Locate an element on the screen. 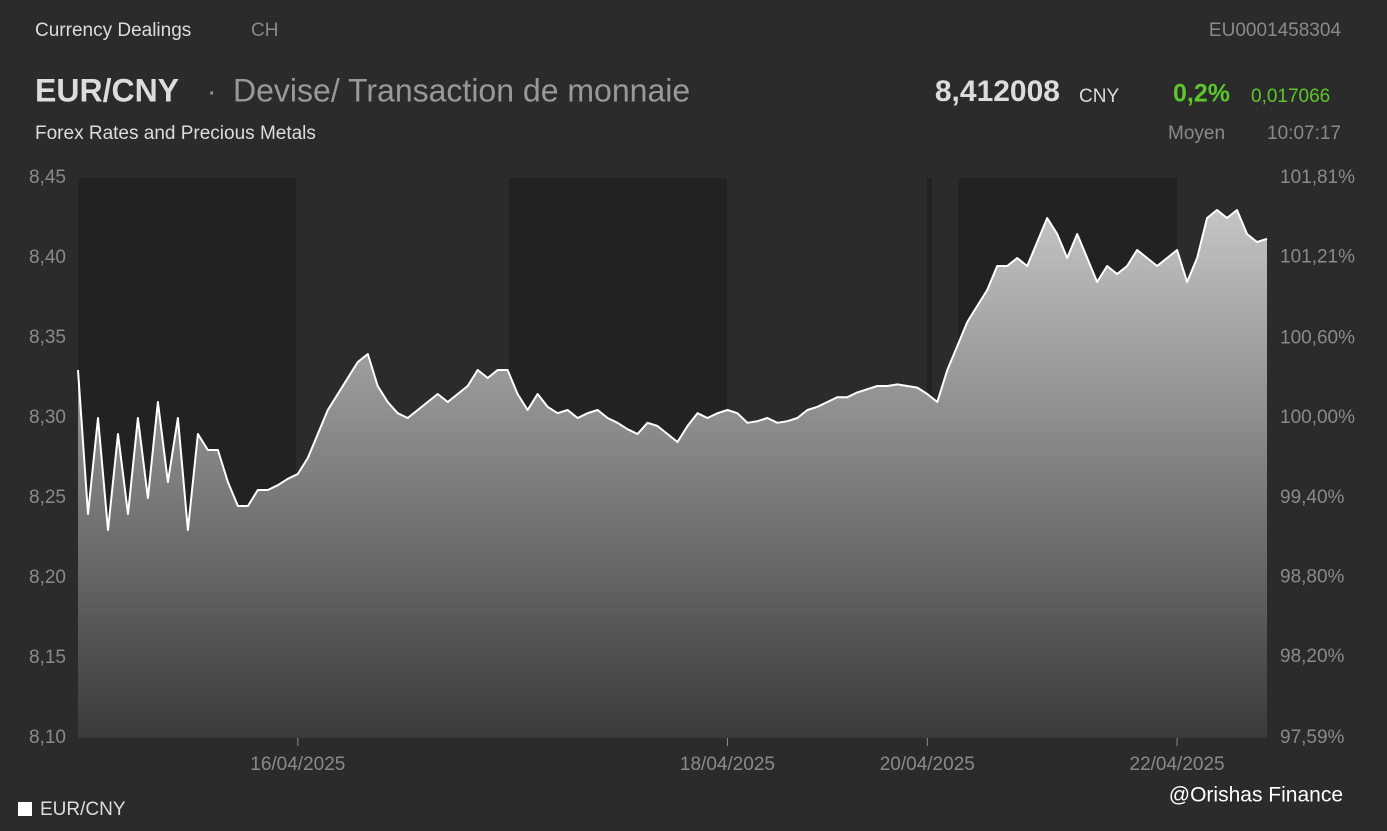 The width and height of the screenshot is (1387, 831). section: Currency Dealings is located at coordinates (113, 30).